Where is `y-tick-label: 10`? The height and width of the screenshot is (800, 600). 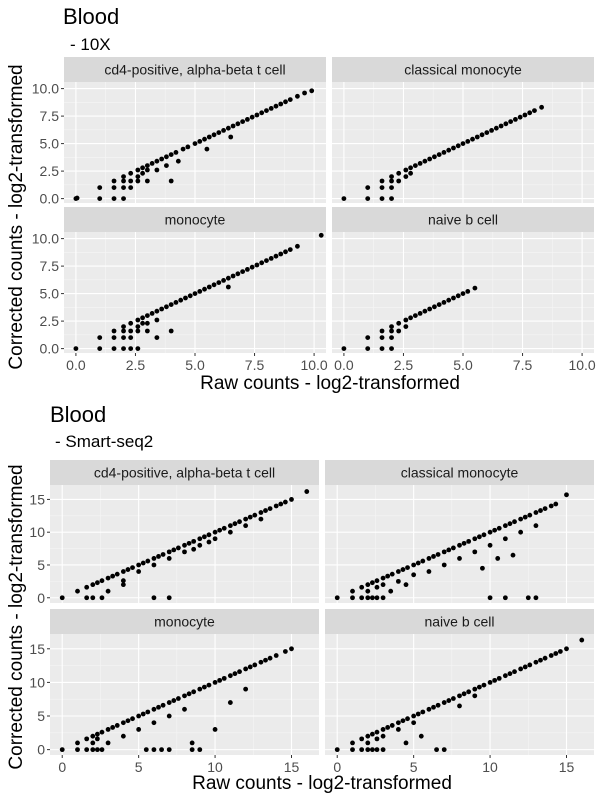 y-tick-label: 10 is located at coordinates (37, 532).